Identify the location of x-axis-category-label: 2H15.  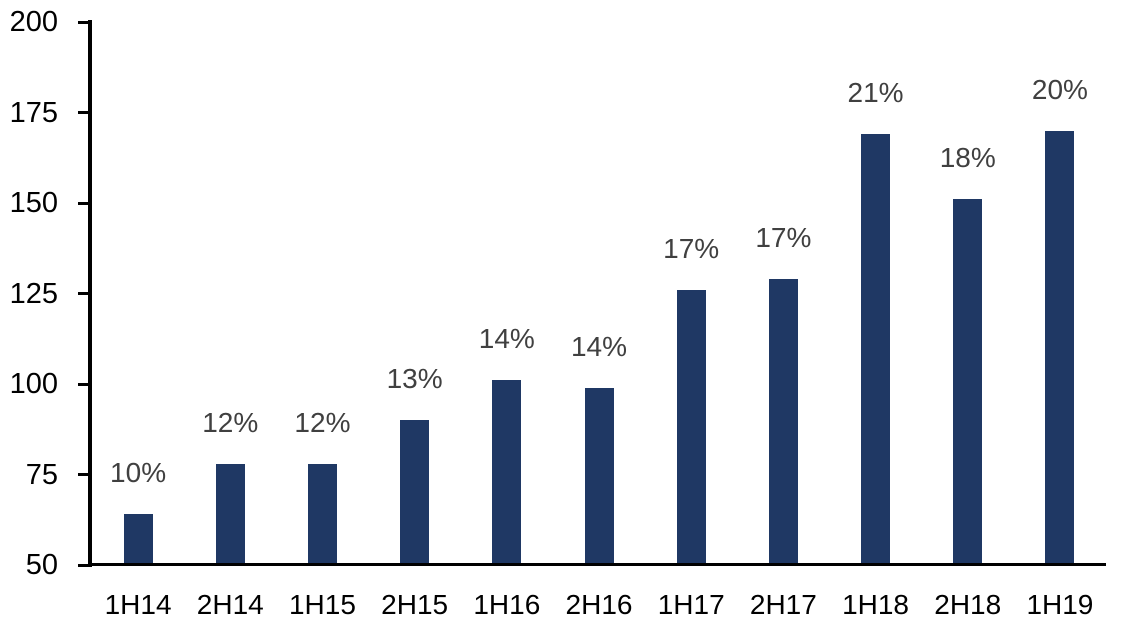
(415, 604).